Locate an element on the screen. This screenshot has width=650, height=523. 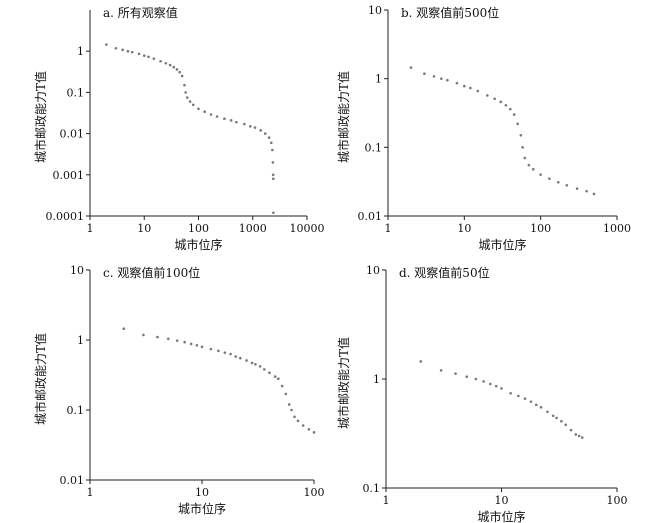
y-tick-label: 0.0001 is located at coordinates (65, 216).